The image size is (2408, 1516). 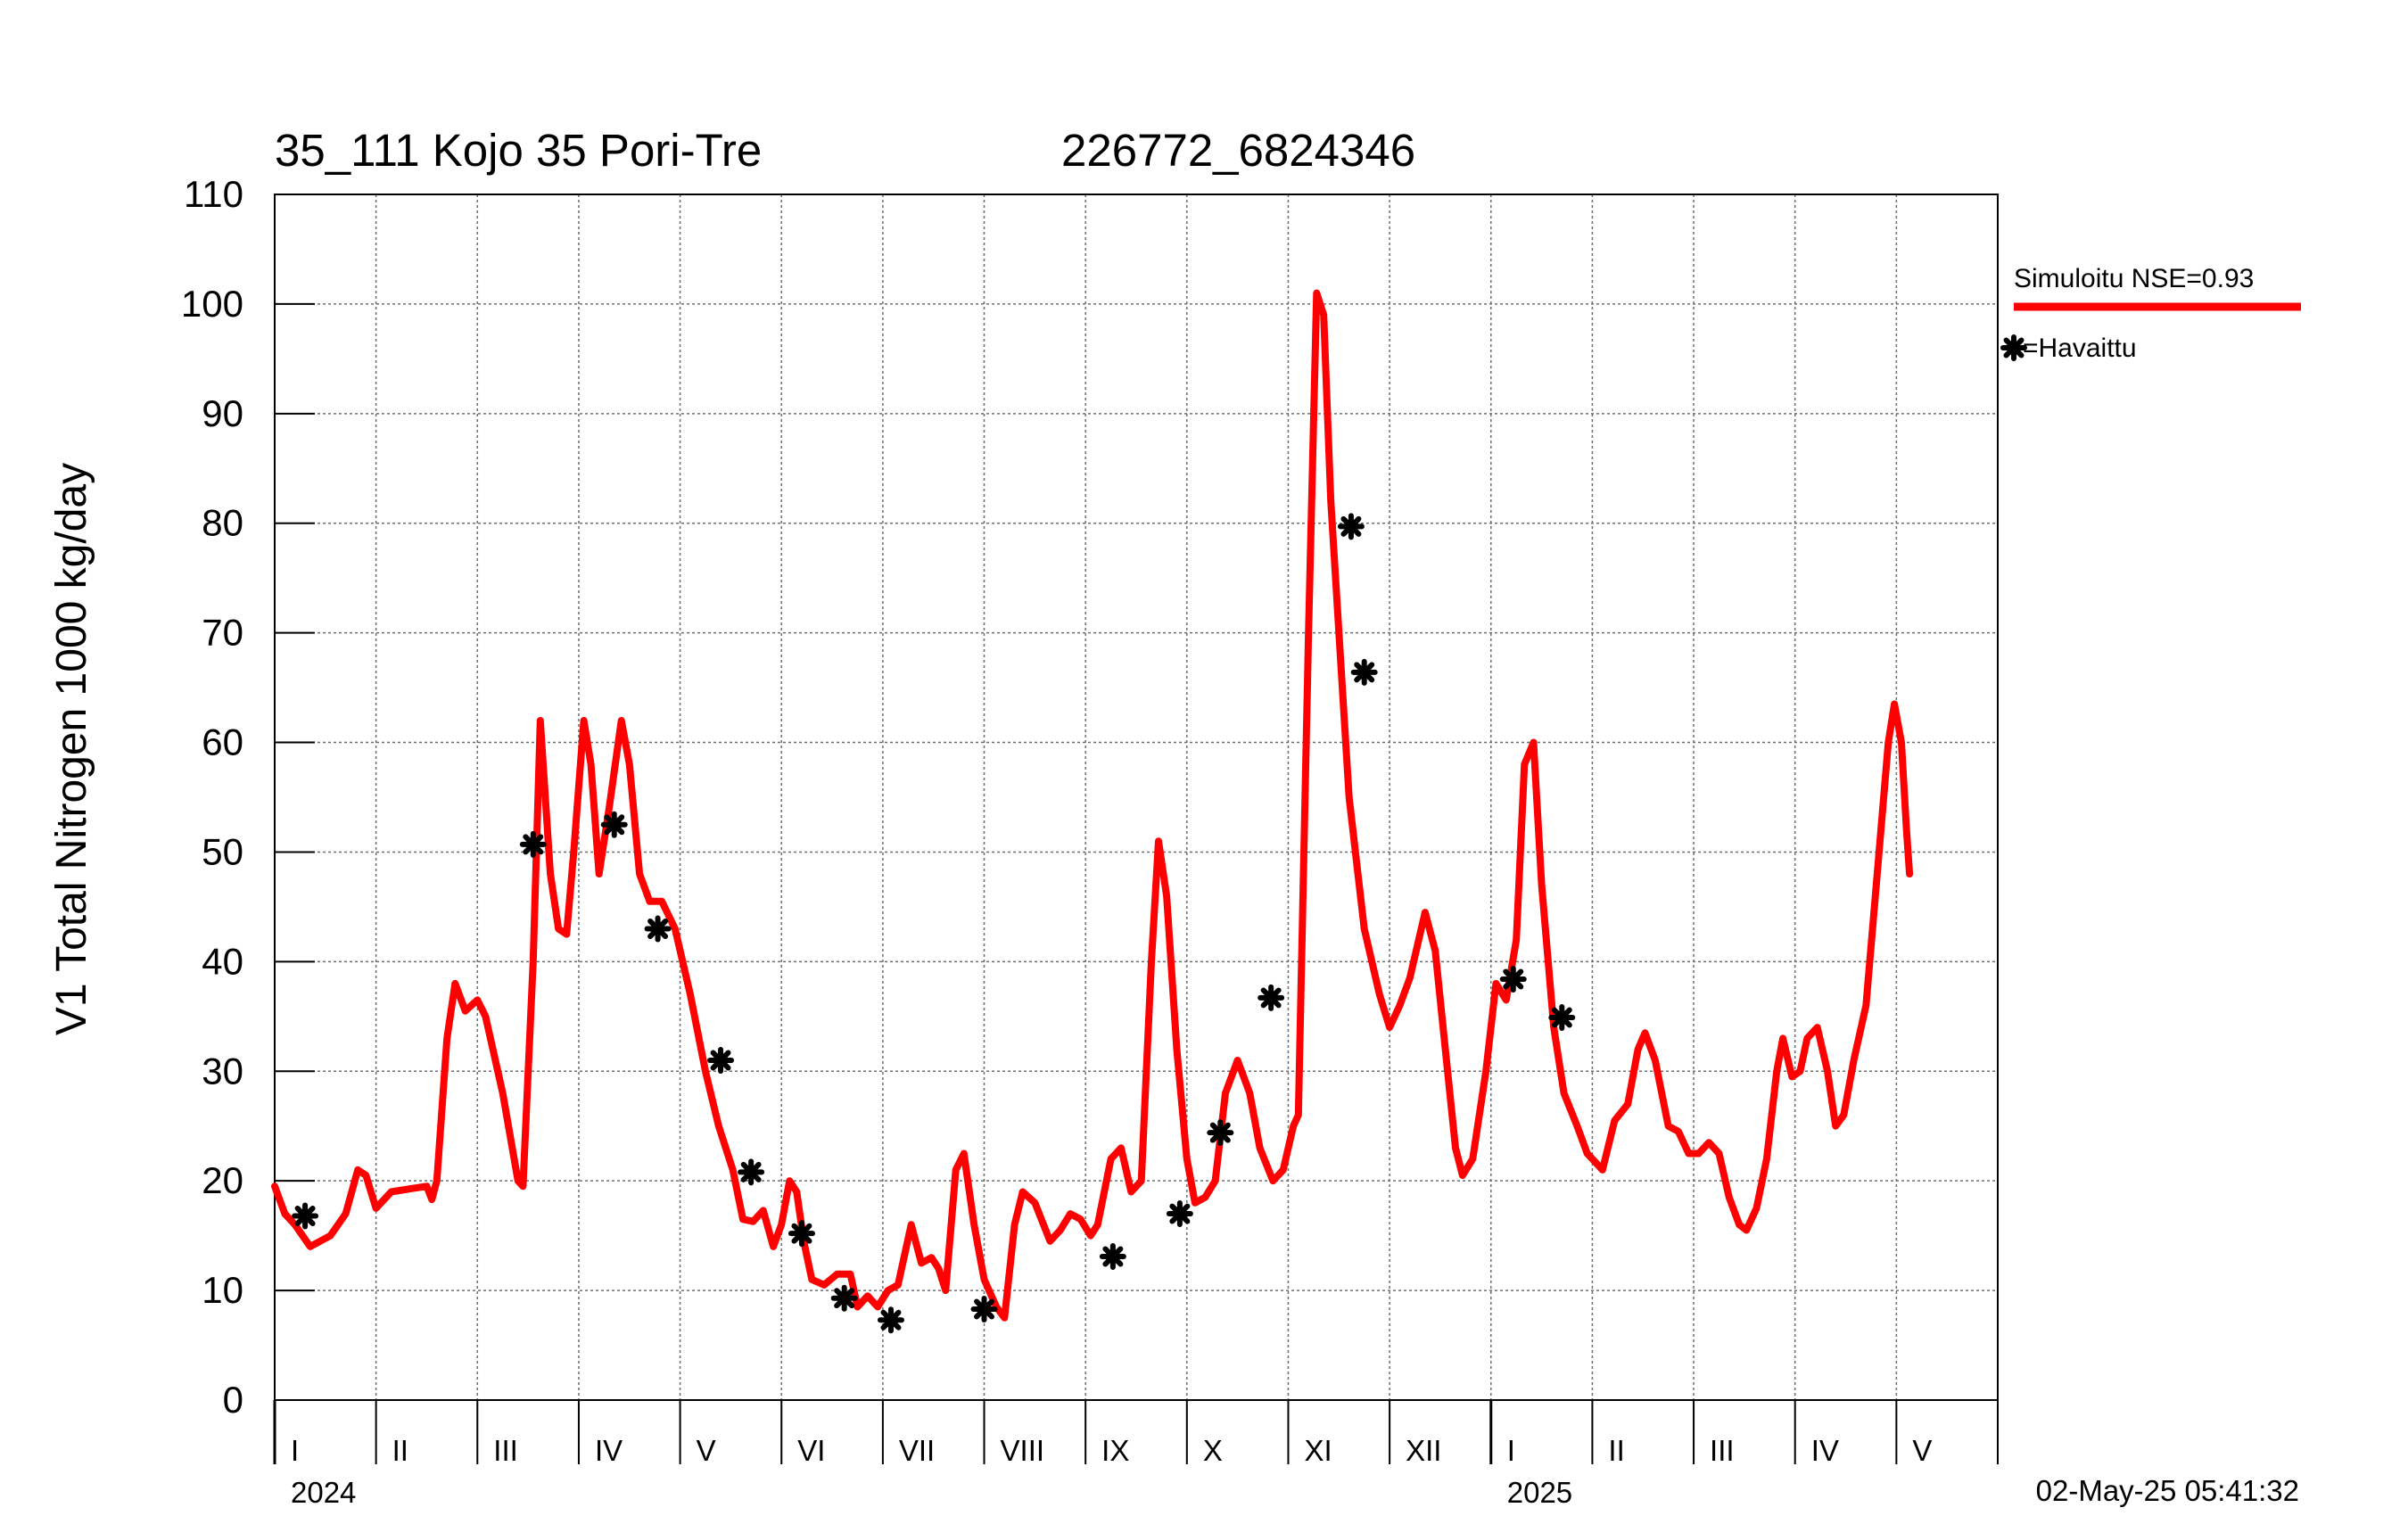 I want to click on x-month-label: X, so click(x=1213, y=1450).